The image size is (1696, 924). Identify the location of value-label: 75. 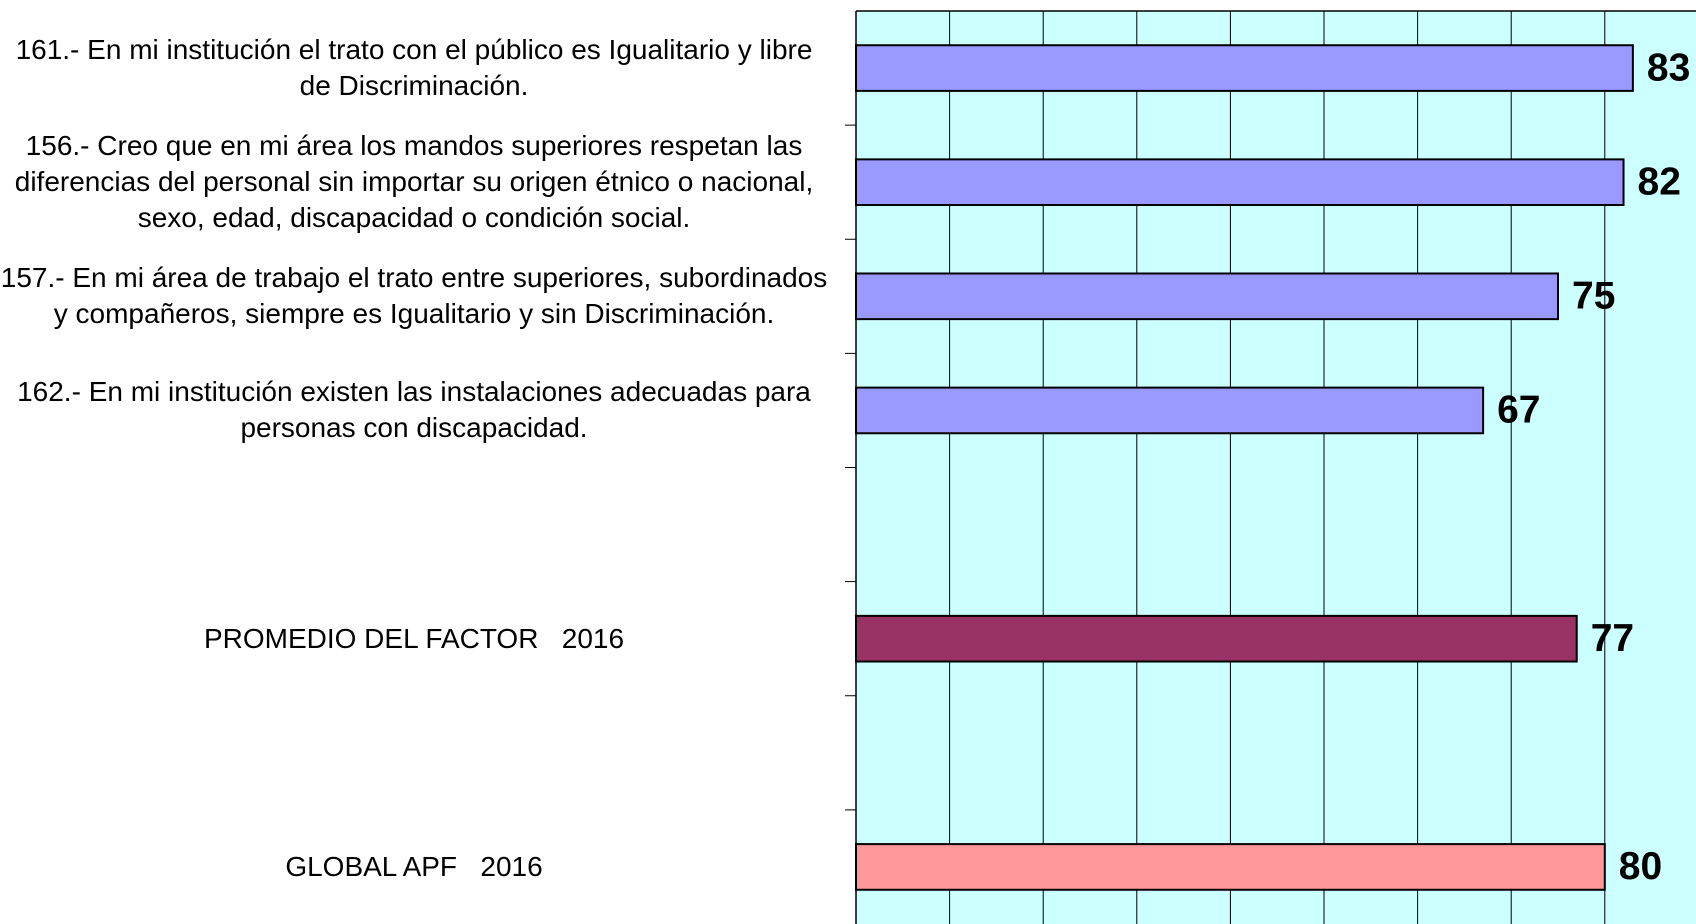
(1593, 296).